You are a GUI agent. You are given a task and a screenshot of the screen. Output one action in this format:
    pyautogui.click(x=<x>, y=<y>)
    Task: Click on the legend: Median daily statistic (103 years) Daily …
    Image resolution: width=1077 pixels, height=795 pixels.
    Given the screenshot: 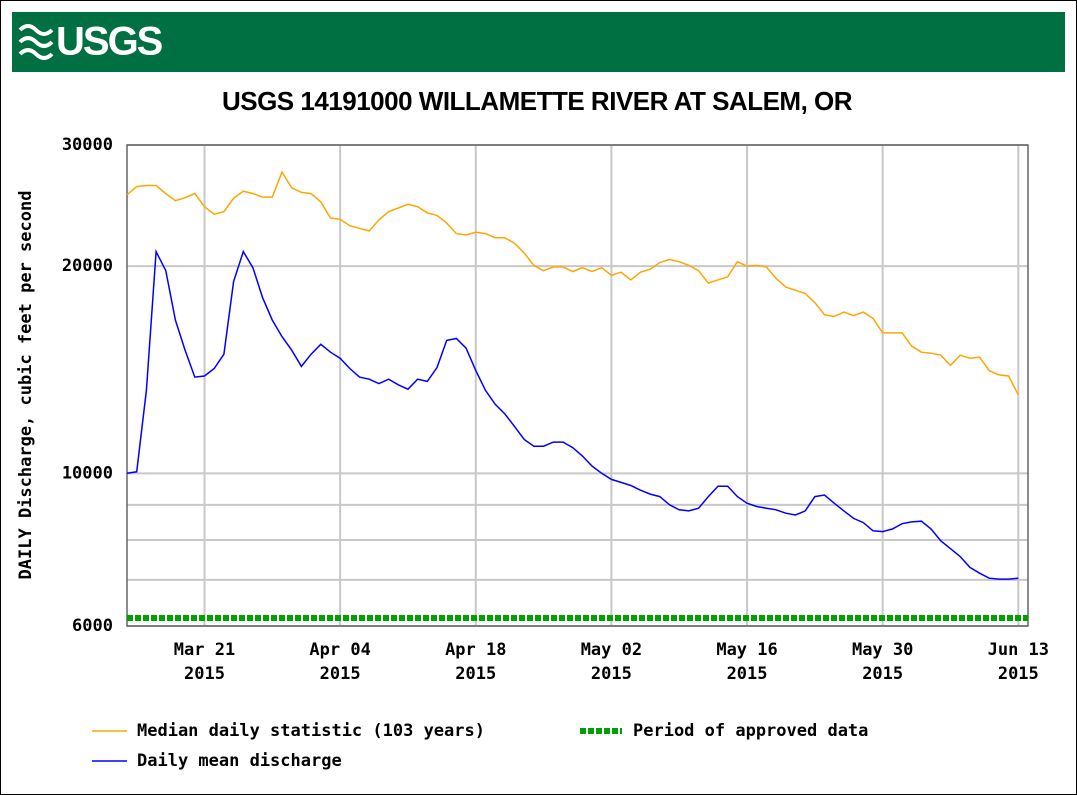 What is the action you would take?
    pyautogui.click(x=480, y=746)
    